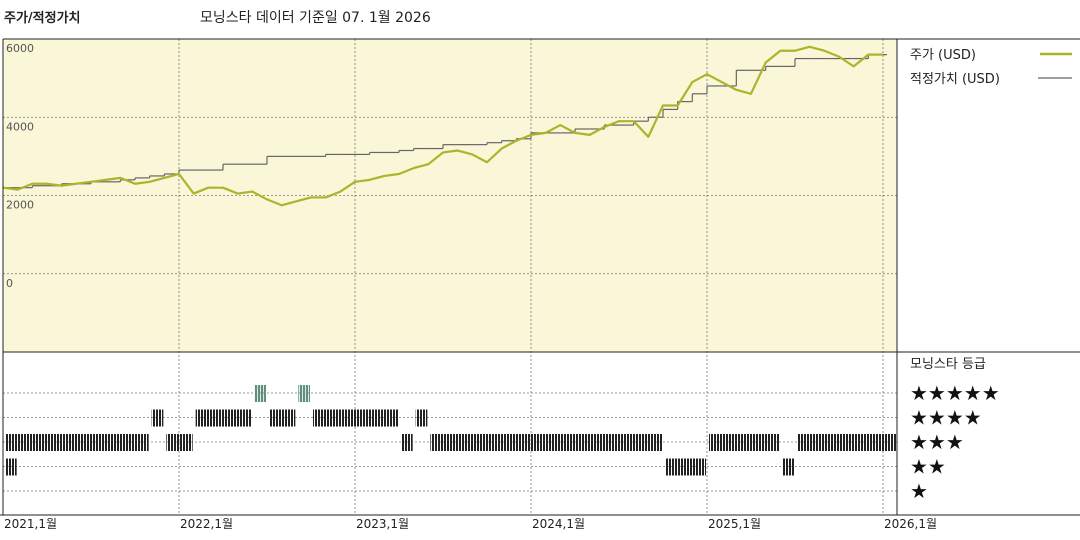 The height and width of the screenshot is (540, 1080). Describe the element at coordinates (558, 524) in the screenshot. I see `x-tick-label: 2024,1월` at that location.